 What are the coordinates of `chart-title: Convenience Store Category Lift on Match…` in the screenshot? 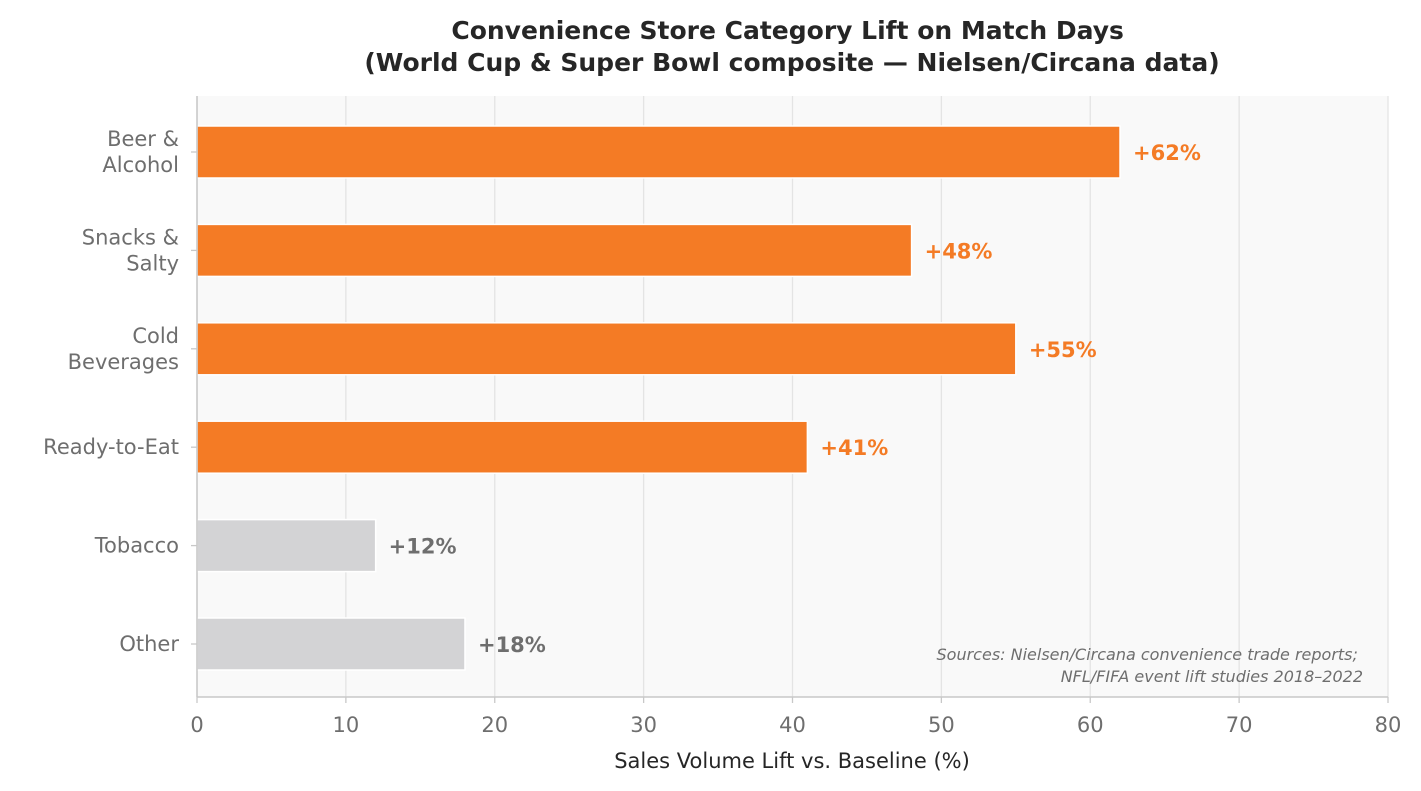 It's located at (791, 46).